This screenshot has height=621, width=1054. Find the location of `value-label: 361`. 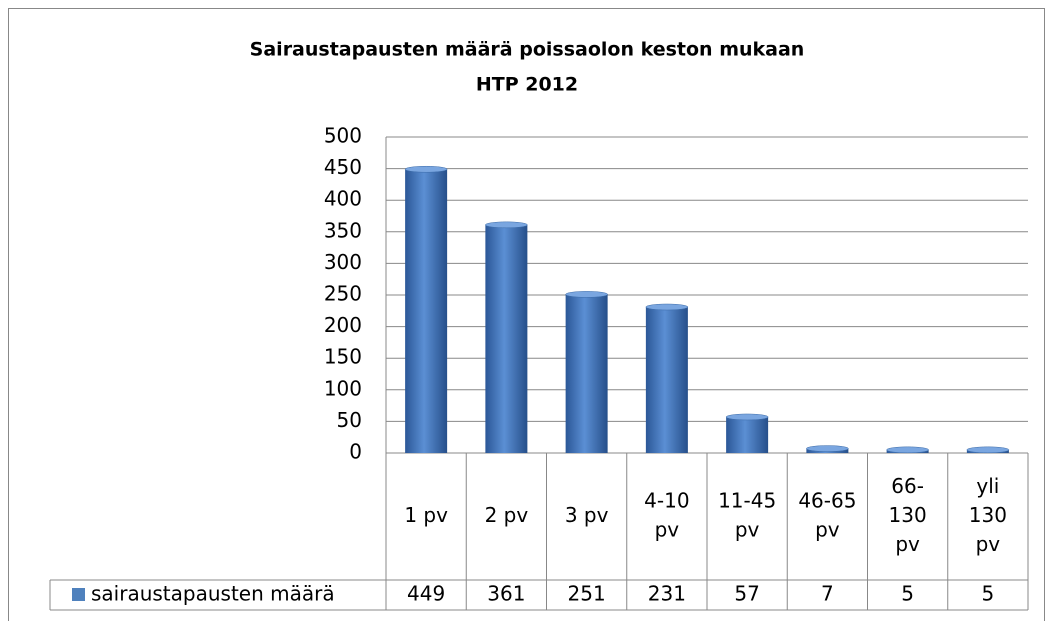

value-label: 361 is located at coordinates (506, 594).